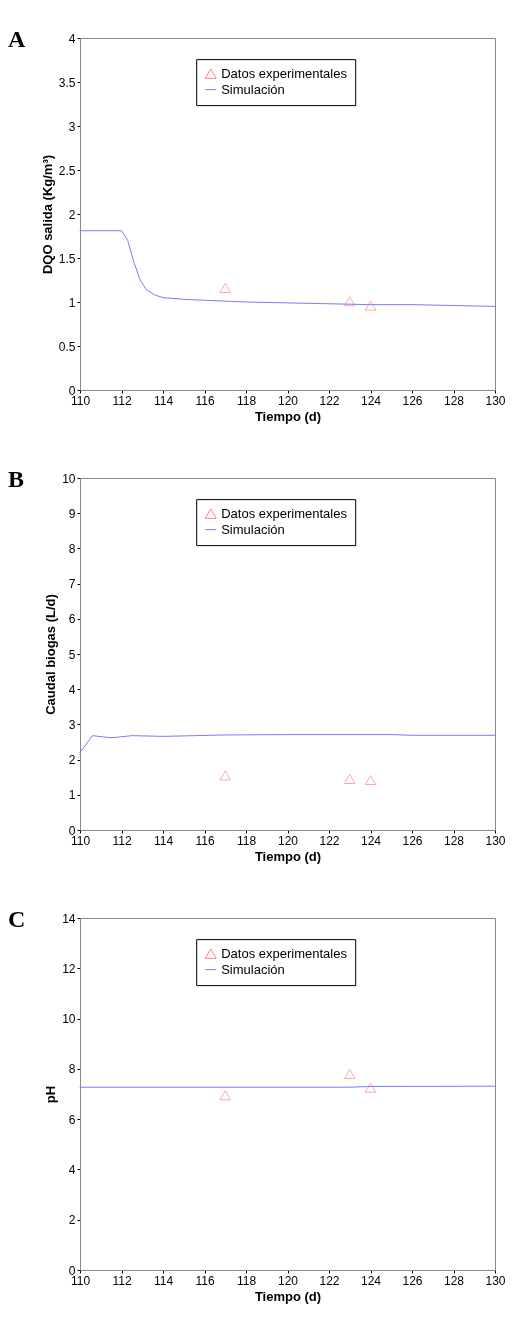 This screenshot has width=522, height=1320. What do you see at coordinates (287, 744) in the screenshot?
I see `line-series` at bounding box center [287, 744].